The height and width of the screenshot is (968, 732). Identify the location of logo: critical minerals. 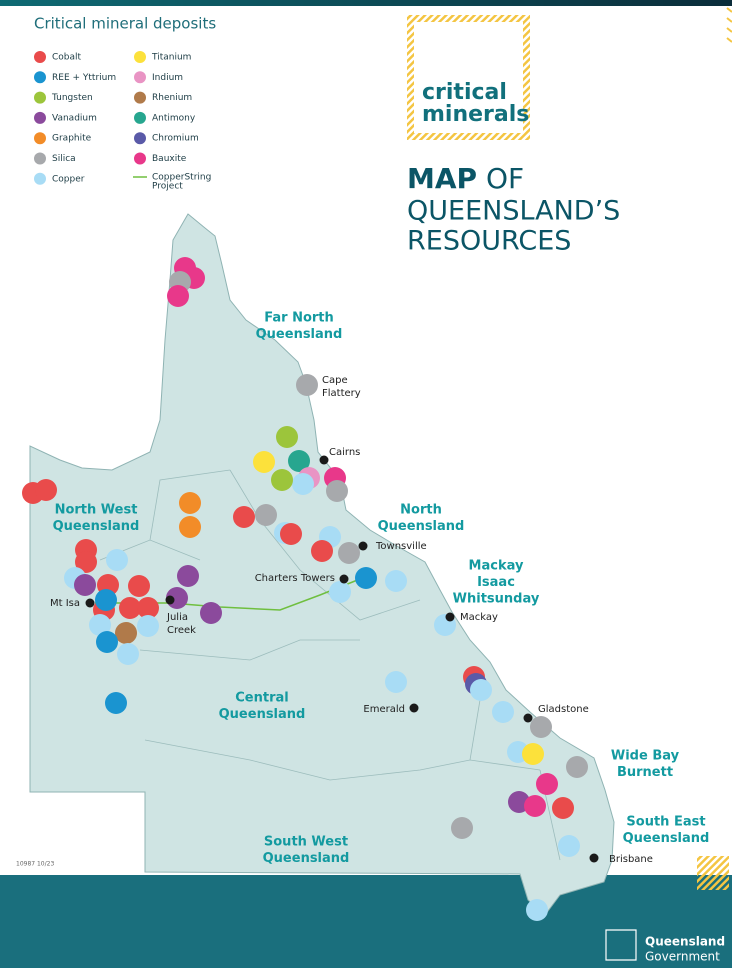
(468, 77).